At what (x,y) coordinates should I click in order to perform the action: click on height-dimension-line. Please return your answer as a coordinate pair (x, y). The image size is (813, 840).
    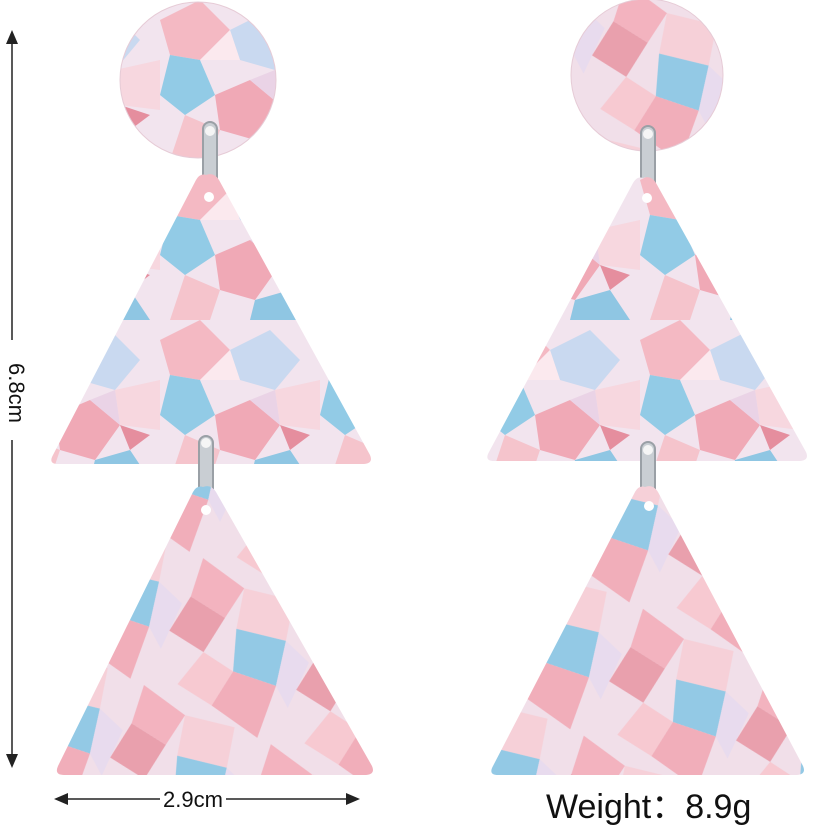
    Looking at the image, I should click on (12, 399).